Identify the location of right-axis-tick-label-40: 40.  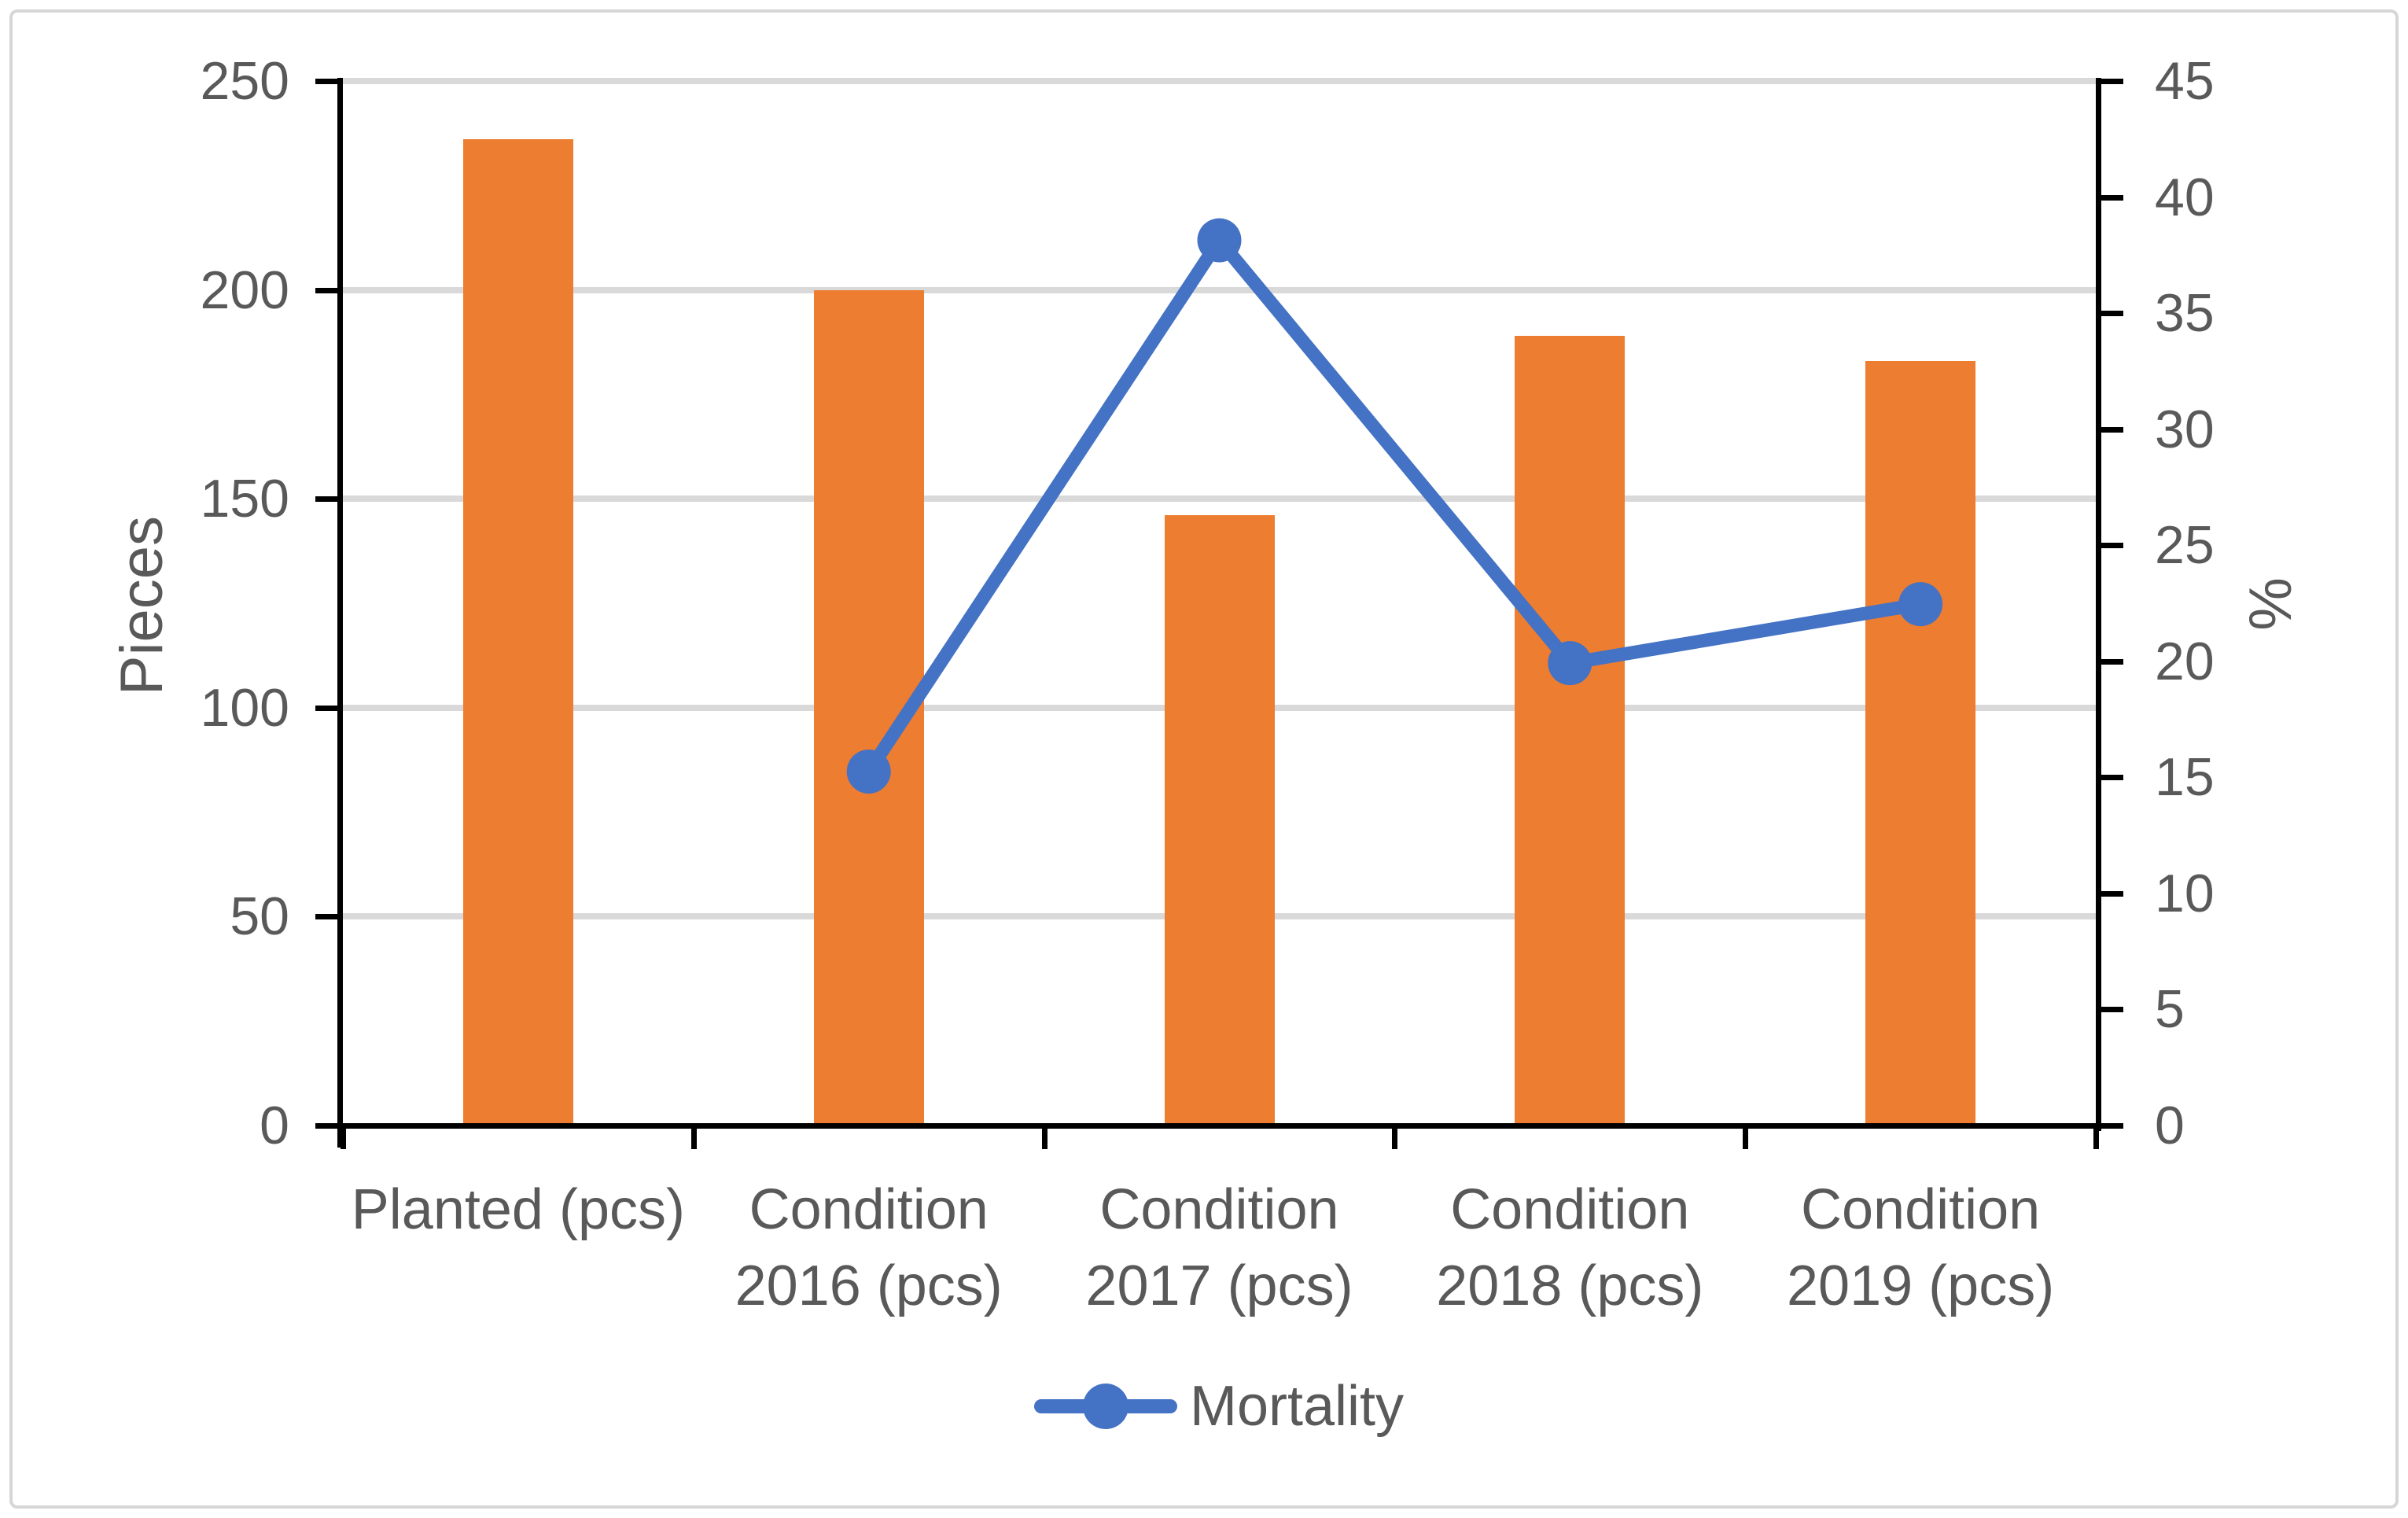
(2185, 197).